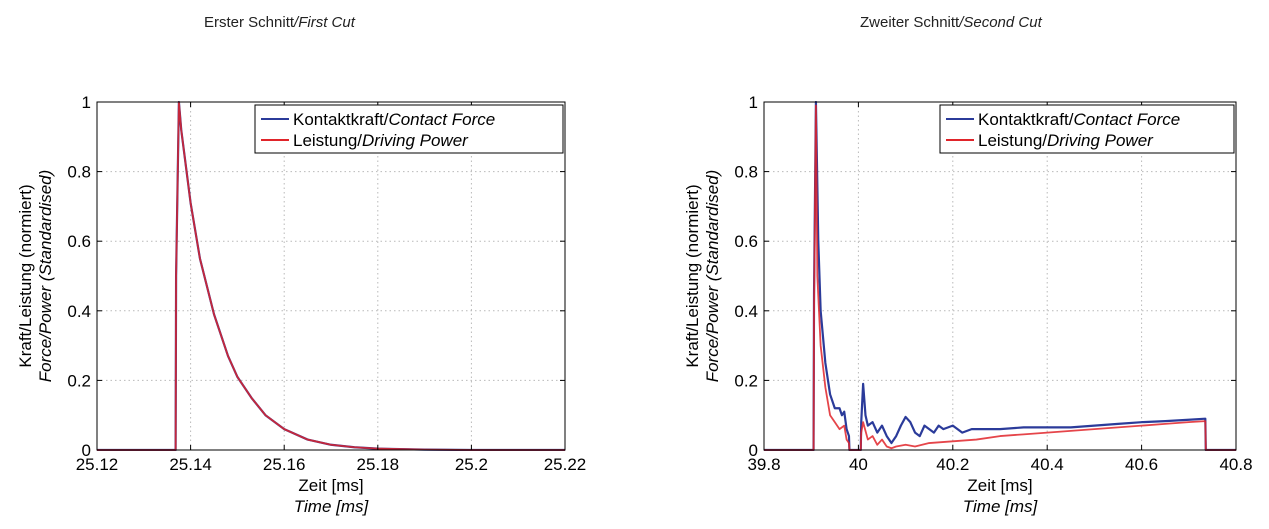  Describe the element at coordinates (284, 464) in the screenshot. I see `x-tick-label: 25.16` at that location.